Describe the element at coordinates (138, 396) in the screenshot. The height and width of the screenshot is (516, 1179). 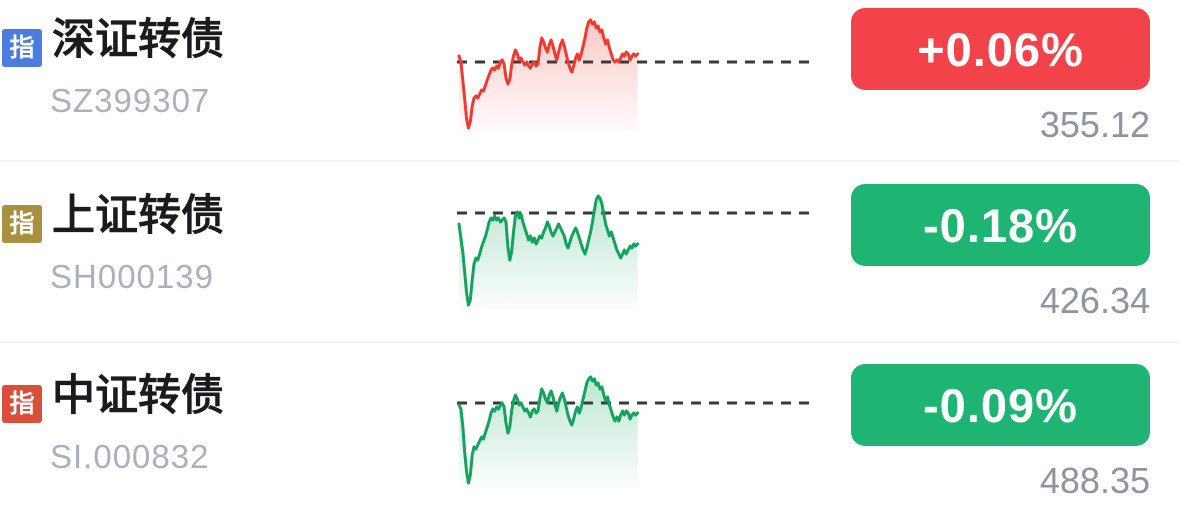
I see `index-name: 中证转债` at that location.